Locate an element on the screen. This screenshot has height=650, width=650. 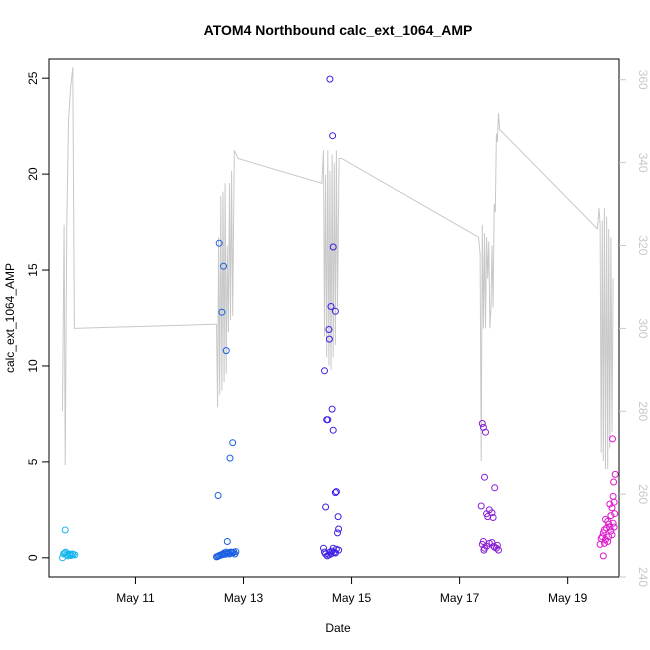
y2-tick-label-4: 320 is located at coordinates (643, 245).